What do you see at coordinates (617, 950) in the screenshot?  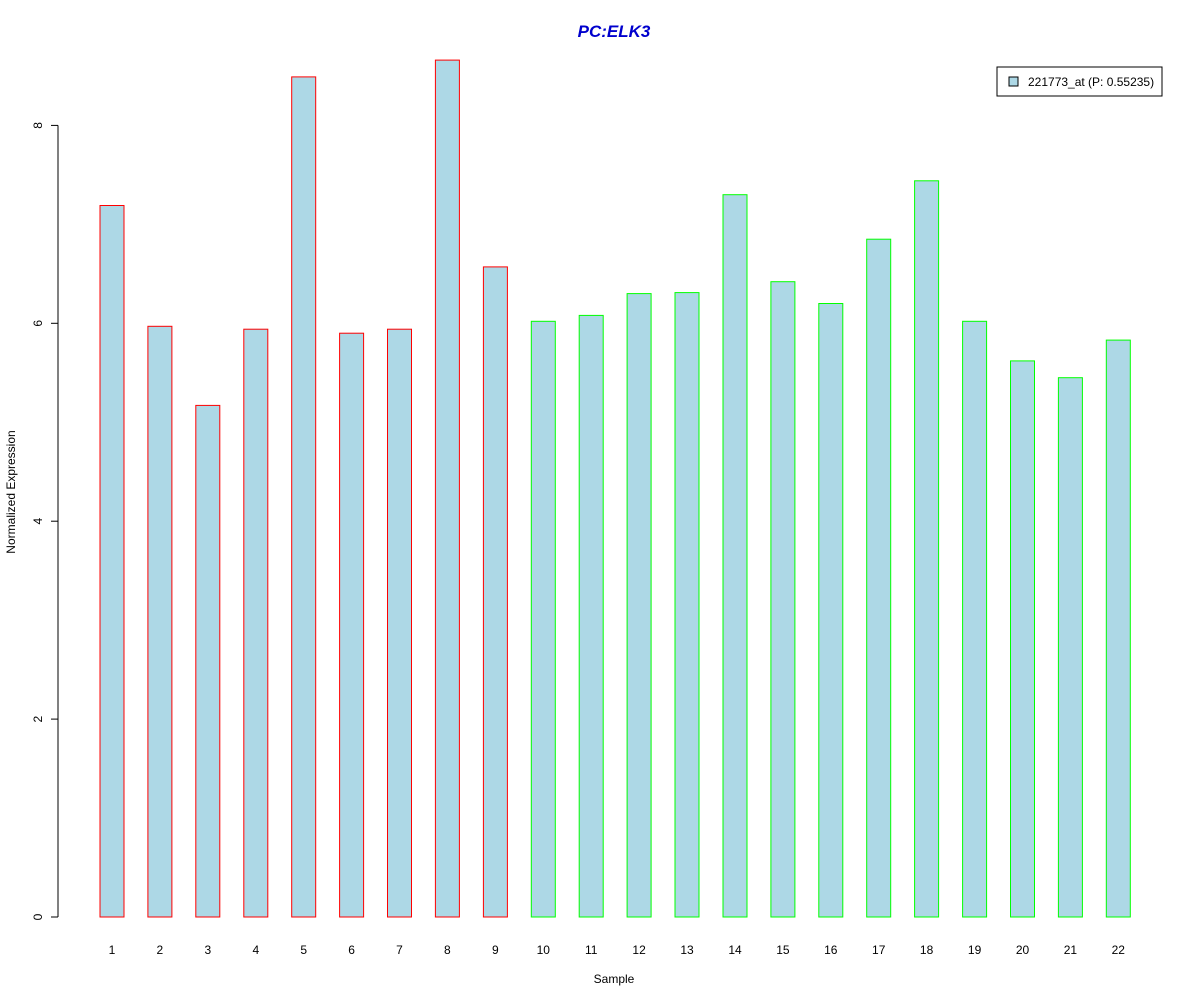 I see `x-tick-labels: 1 2 3 4 5 6 7 8 9 10 11 12 13 14 15 16 17 18 19 20 21 22` at bounding box center [617, 950].